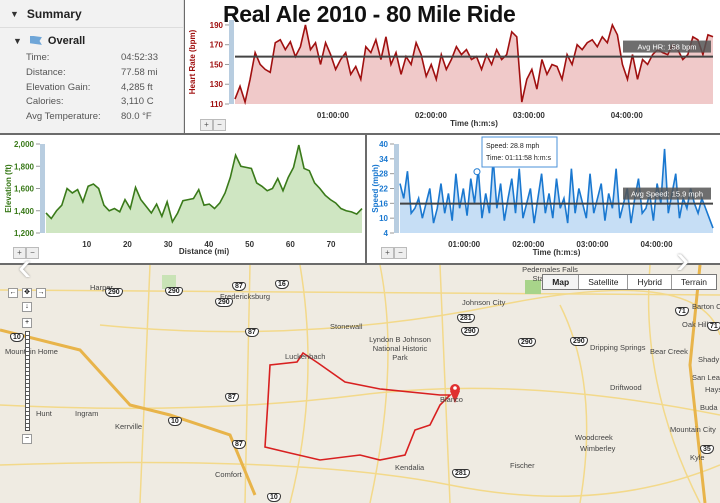  What do you see at coordinates (25, 267) in the screenshot?
I see `previous-arrow-icon: ‹` at bounding box center [25, 267].